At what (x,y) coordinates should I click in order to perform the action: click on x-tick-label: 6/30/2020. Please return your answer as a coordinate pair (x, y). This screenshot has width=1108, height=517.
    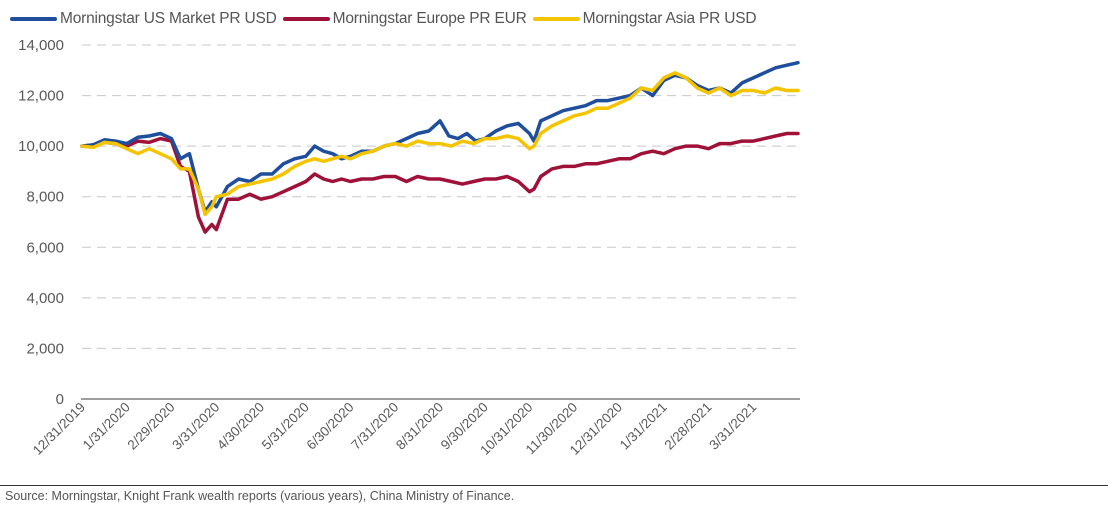
    Looking at the image, I should click on (330, 426).